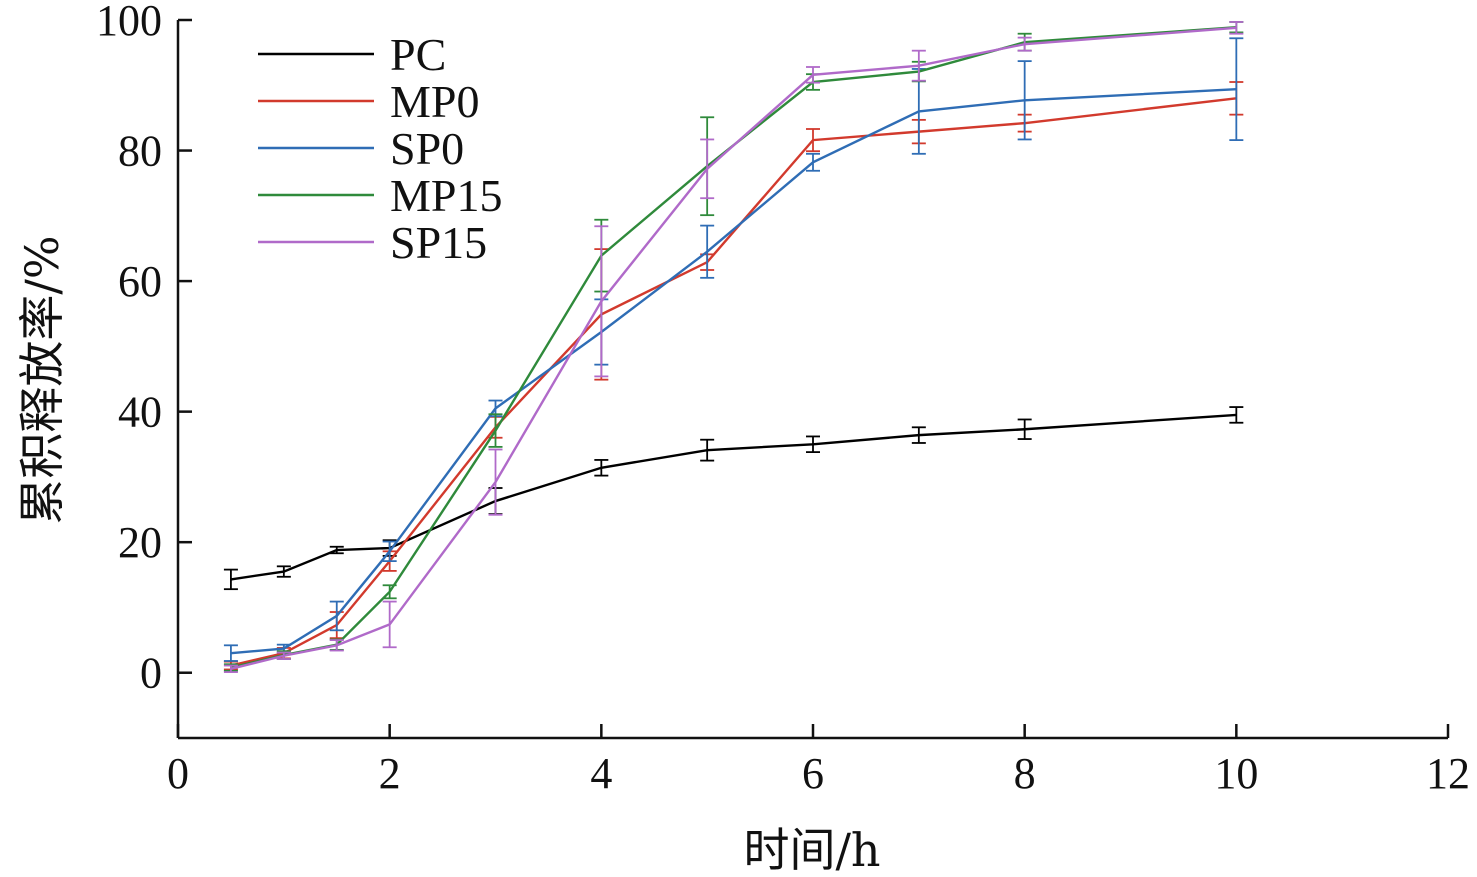  Describe the element at coordinates (42, 379) in the screenshot. I see `y-axis-title: 累积释放率/%` at that location.